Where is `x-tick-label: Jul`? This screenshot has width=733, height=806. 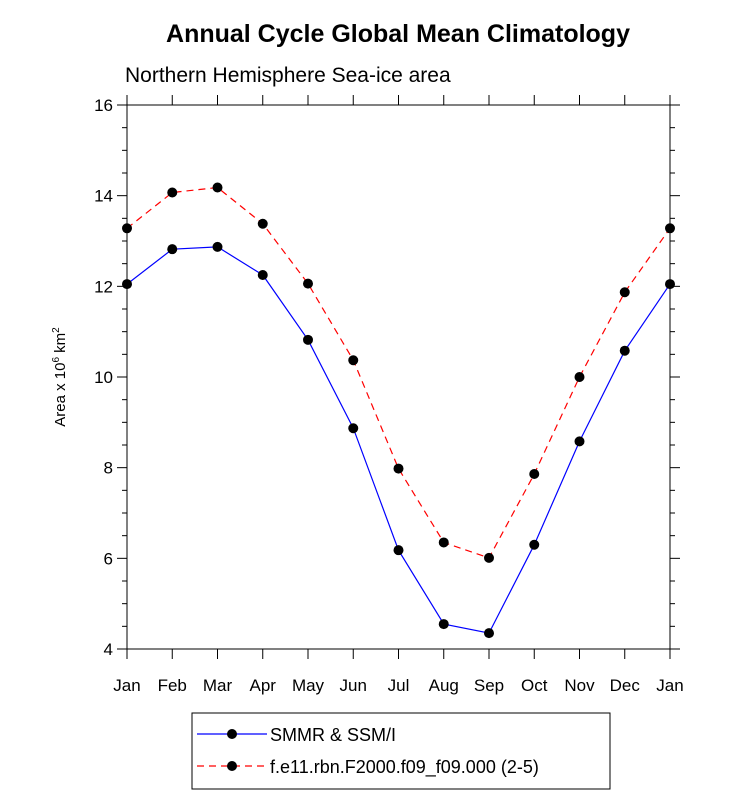 x-tick-label: Jul is located at coordinates (399, 685).